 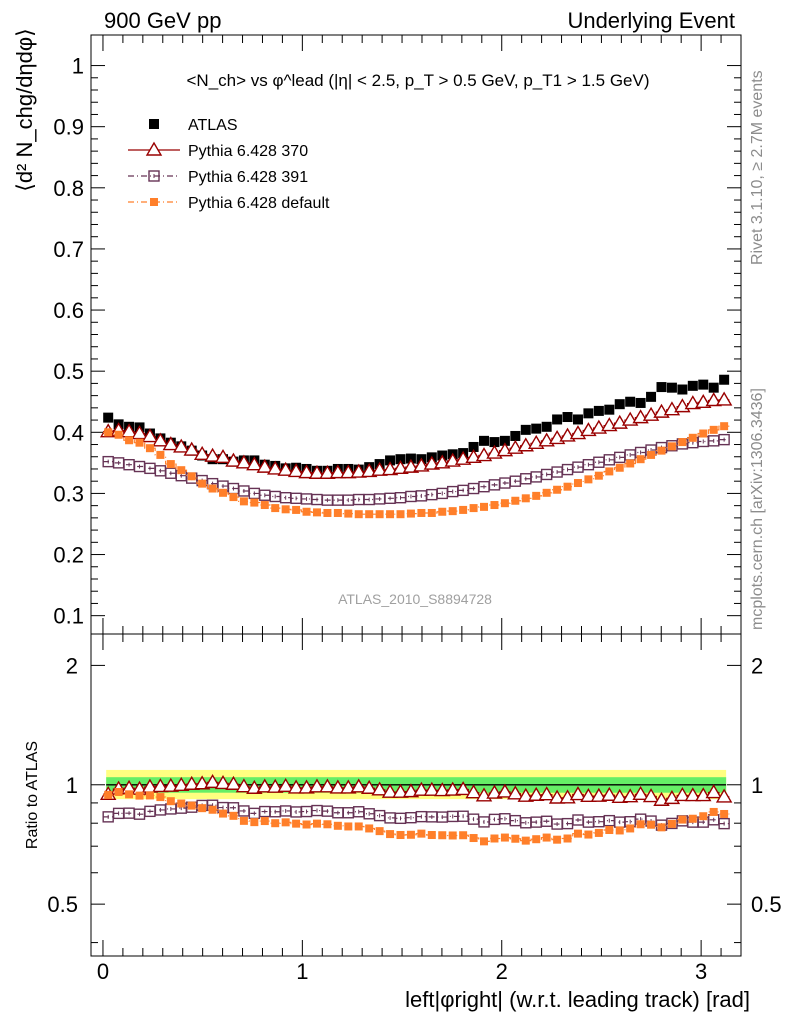 I want to click on main-y-tick-label: 0.6, so click(x=68, y=310).